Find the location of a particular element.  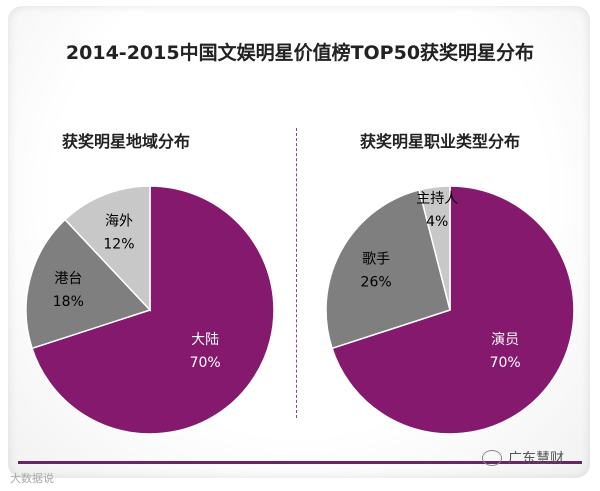

watermark-right-text: 广东慧财 is located at coordinates (536, 459).